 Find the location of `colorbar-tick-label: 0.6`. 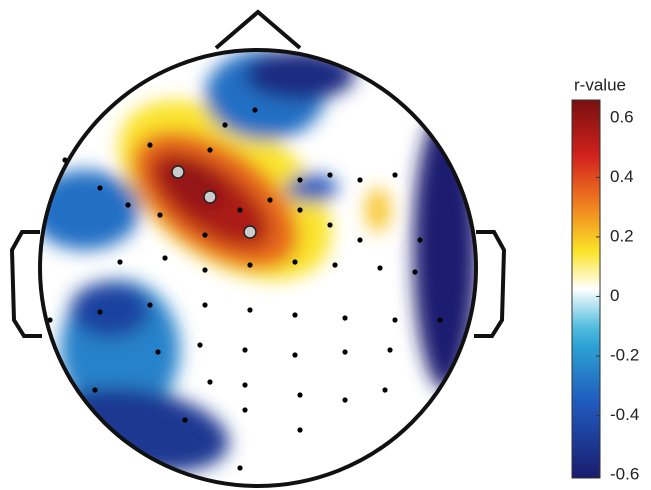

colorbar-tick-label: 0.6 is located at coordinates (622, 116).